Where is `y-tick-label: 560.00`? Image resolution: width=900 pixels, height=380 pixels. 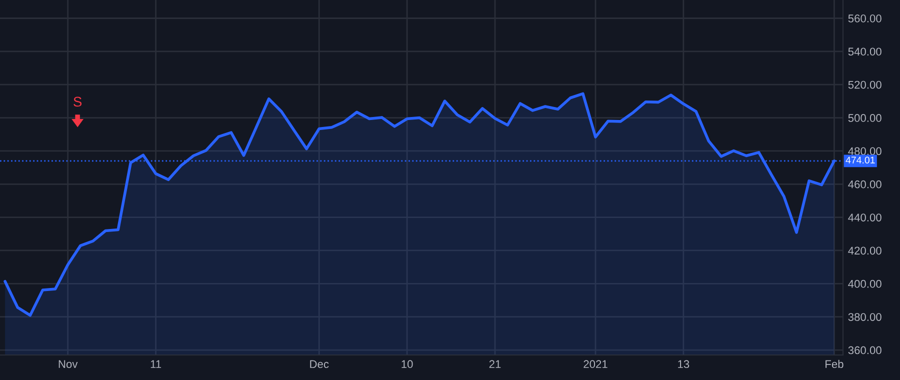 y-tick-label: 560.00 is located at coordinates (865, 18).